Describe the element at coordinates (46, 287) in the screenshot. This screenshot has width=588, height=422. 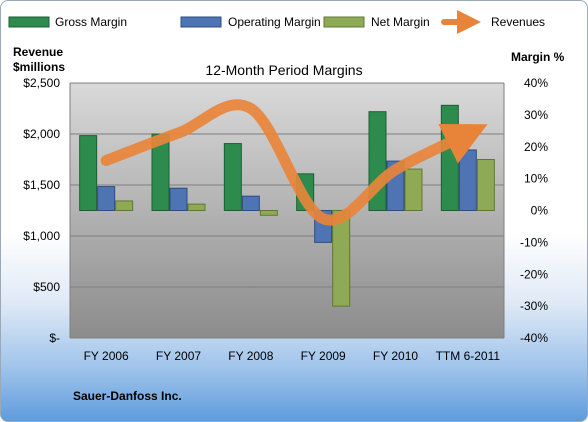
I see `left-tick-label: $500` at that location.